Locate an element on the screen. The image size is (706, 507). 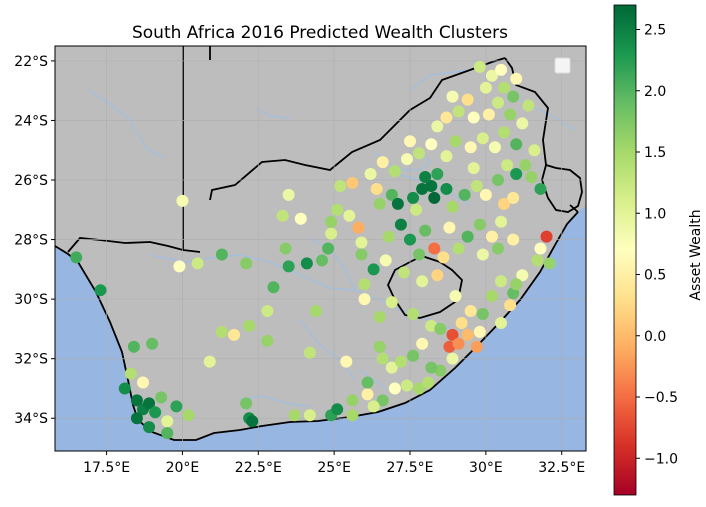
legend-box is located at coordinates (562, 65).